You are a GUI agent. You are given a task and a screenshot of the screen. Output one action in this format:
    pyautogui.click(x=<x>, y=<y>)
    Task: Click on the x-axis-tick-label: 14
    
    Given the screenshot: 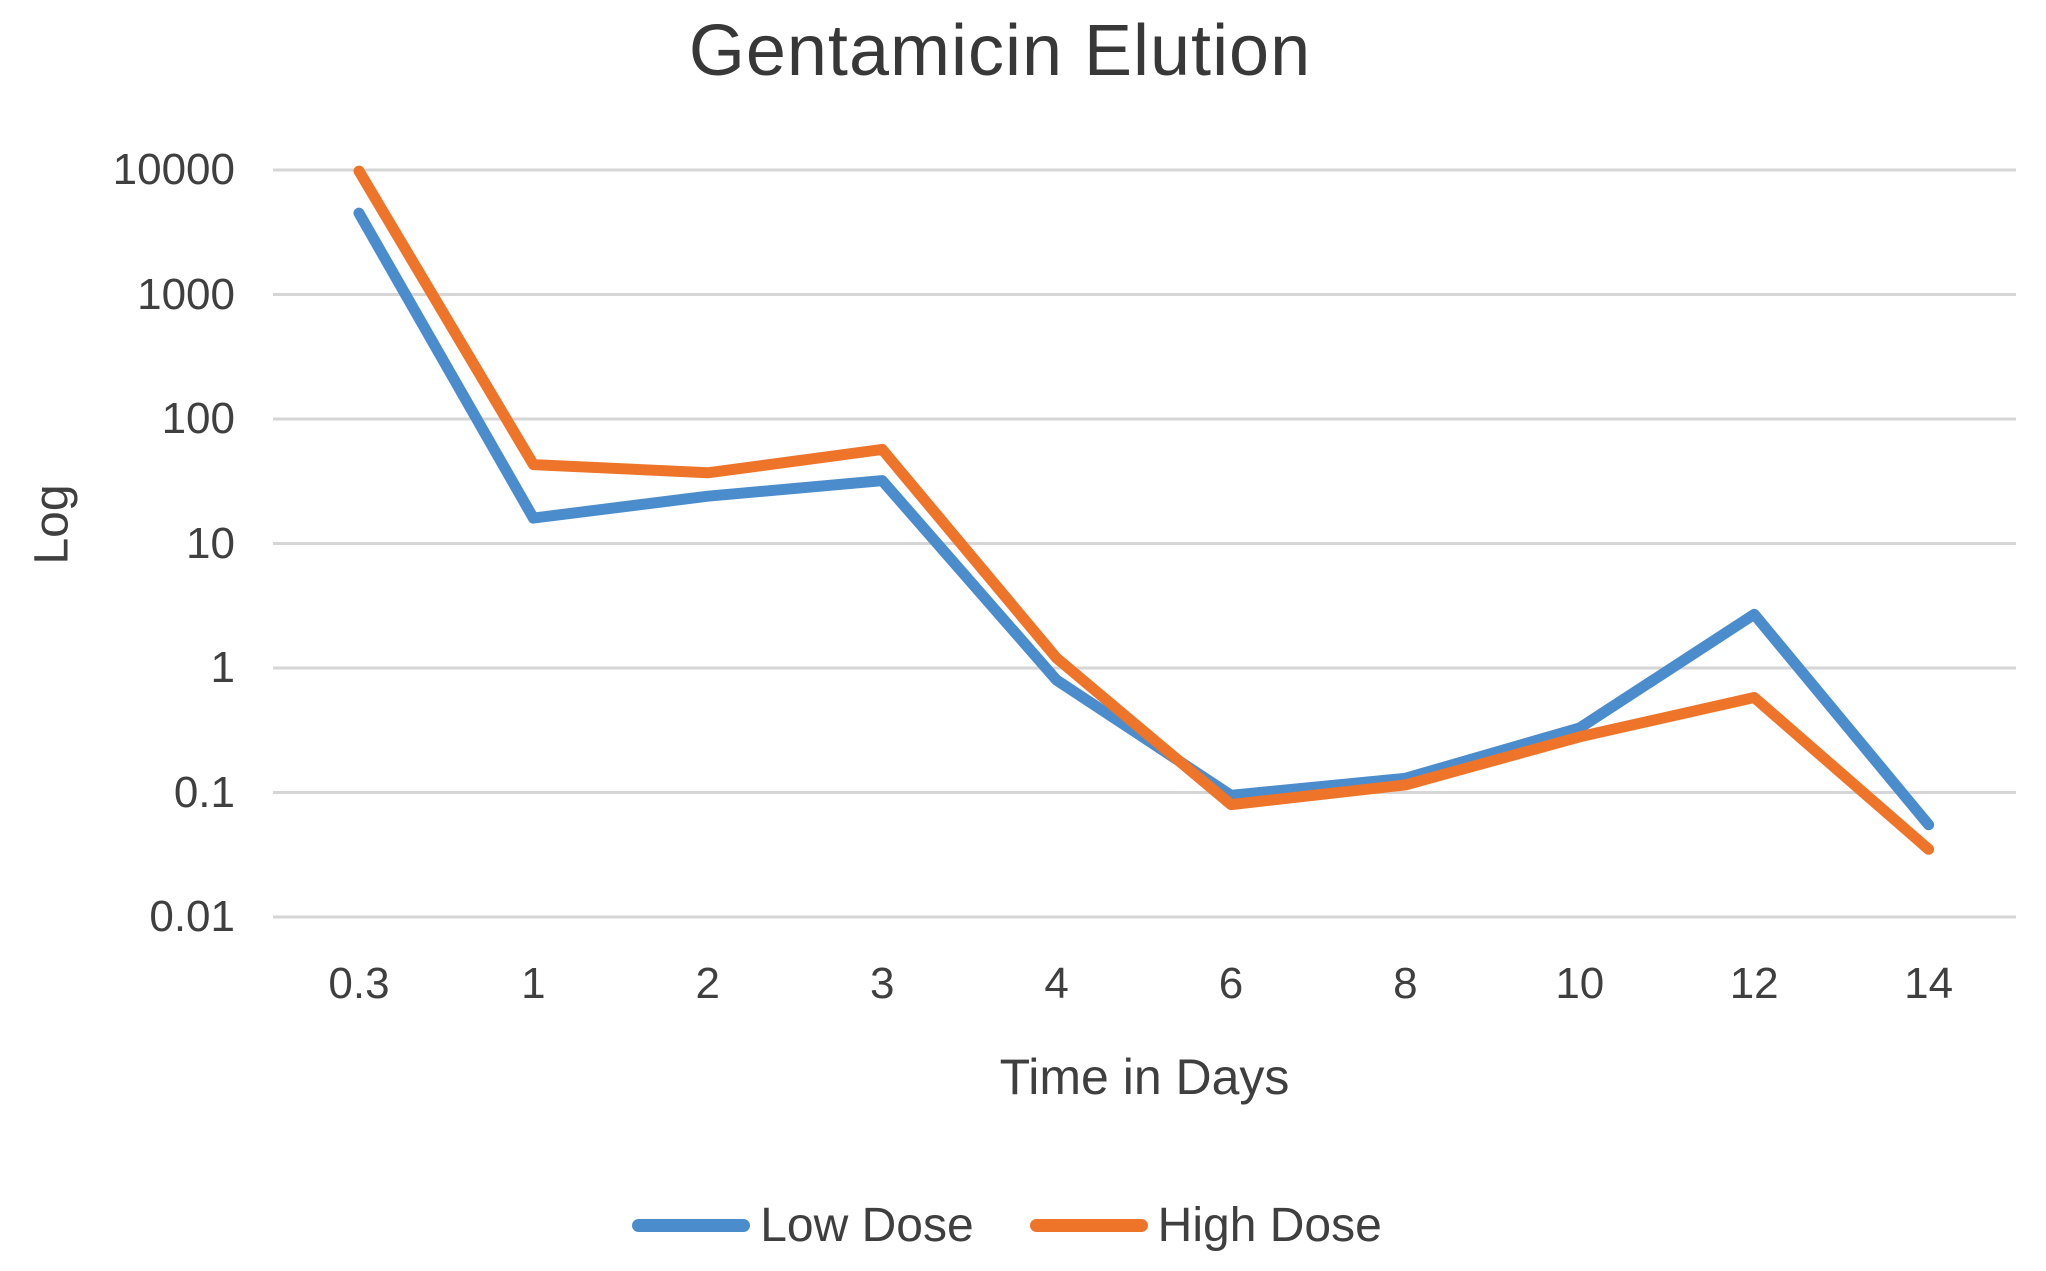 What is the action you would take?
    pyautogui.click(x=1929, y=983)
    